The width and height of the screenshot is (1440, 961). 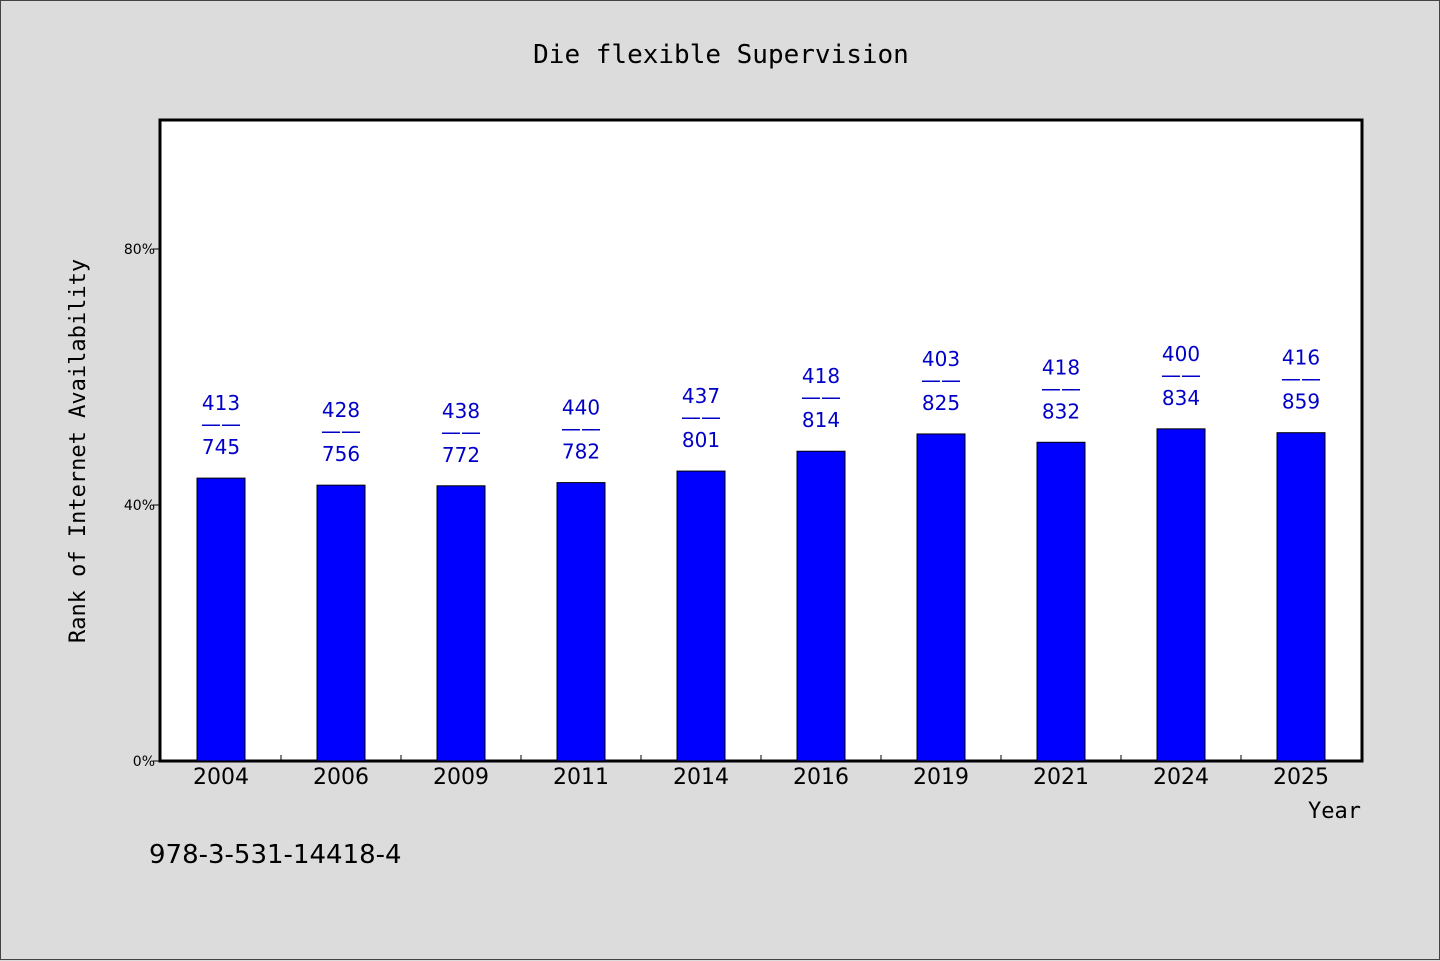 What do you see at coordinates (581, 777) in the screenshot?
I see `x-tick-label-2011: 2011` at bounding box center [581, 777].